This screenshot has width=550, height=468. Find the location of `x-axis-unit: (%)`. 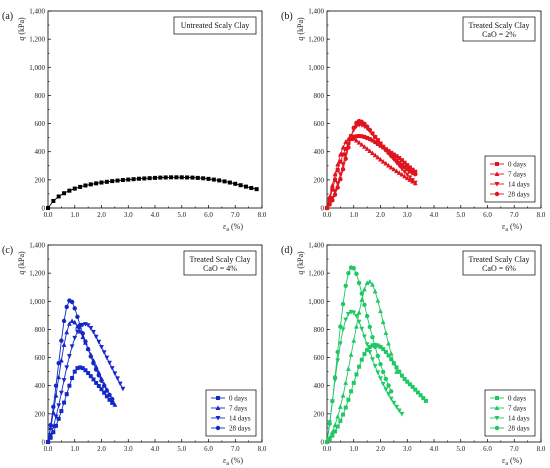

x-axis-unit: (%) is located at coordinates (515, 460).